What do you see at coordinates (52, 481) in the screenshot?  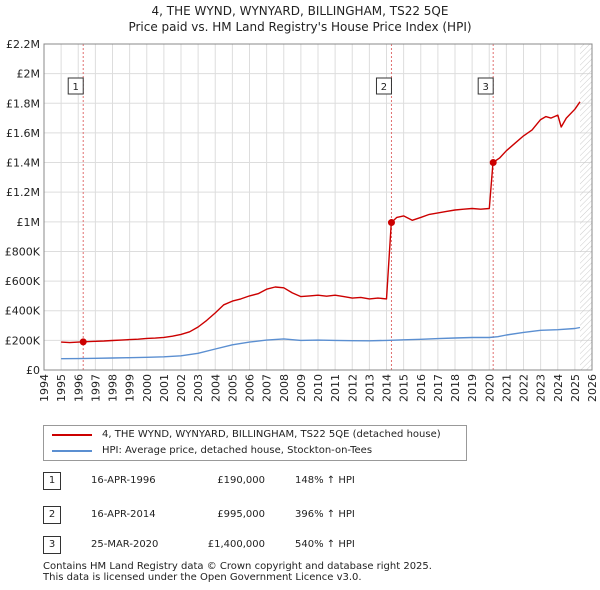 I see `sale-number: 1` at bounding box center [52, 481].